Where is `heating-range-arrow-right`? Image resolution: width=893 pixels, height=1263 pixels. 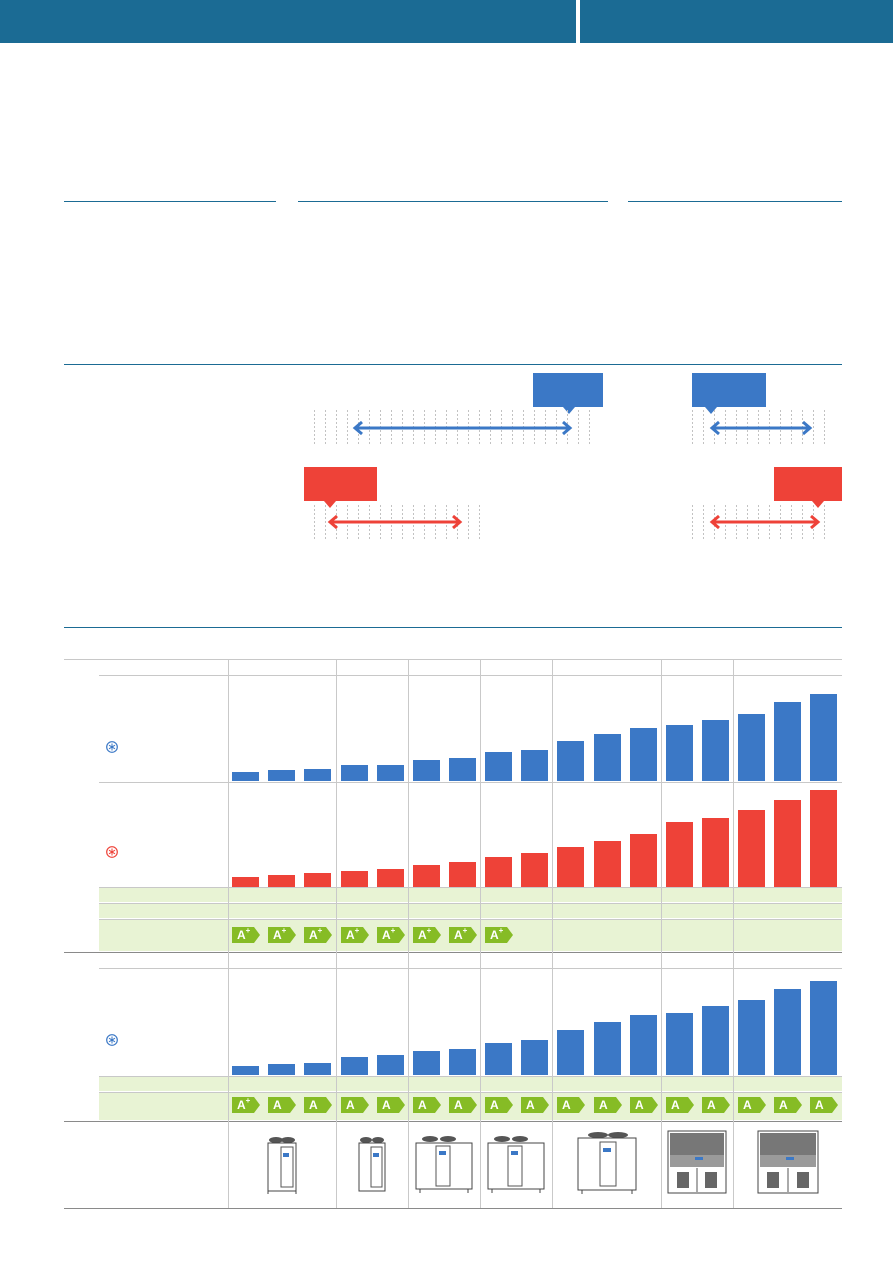 heating-range-arrow-right is located at coordinates (765, 522).